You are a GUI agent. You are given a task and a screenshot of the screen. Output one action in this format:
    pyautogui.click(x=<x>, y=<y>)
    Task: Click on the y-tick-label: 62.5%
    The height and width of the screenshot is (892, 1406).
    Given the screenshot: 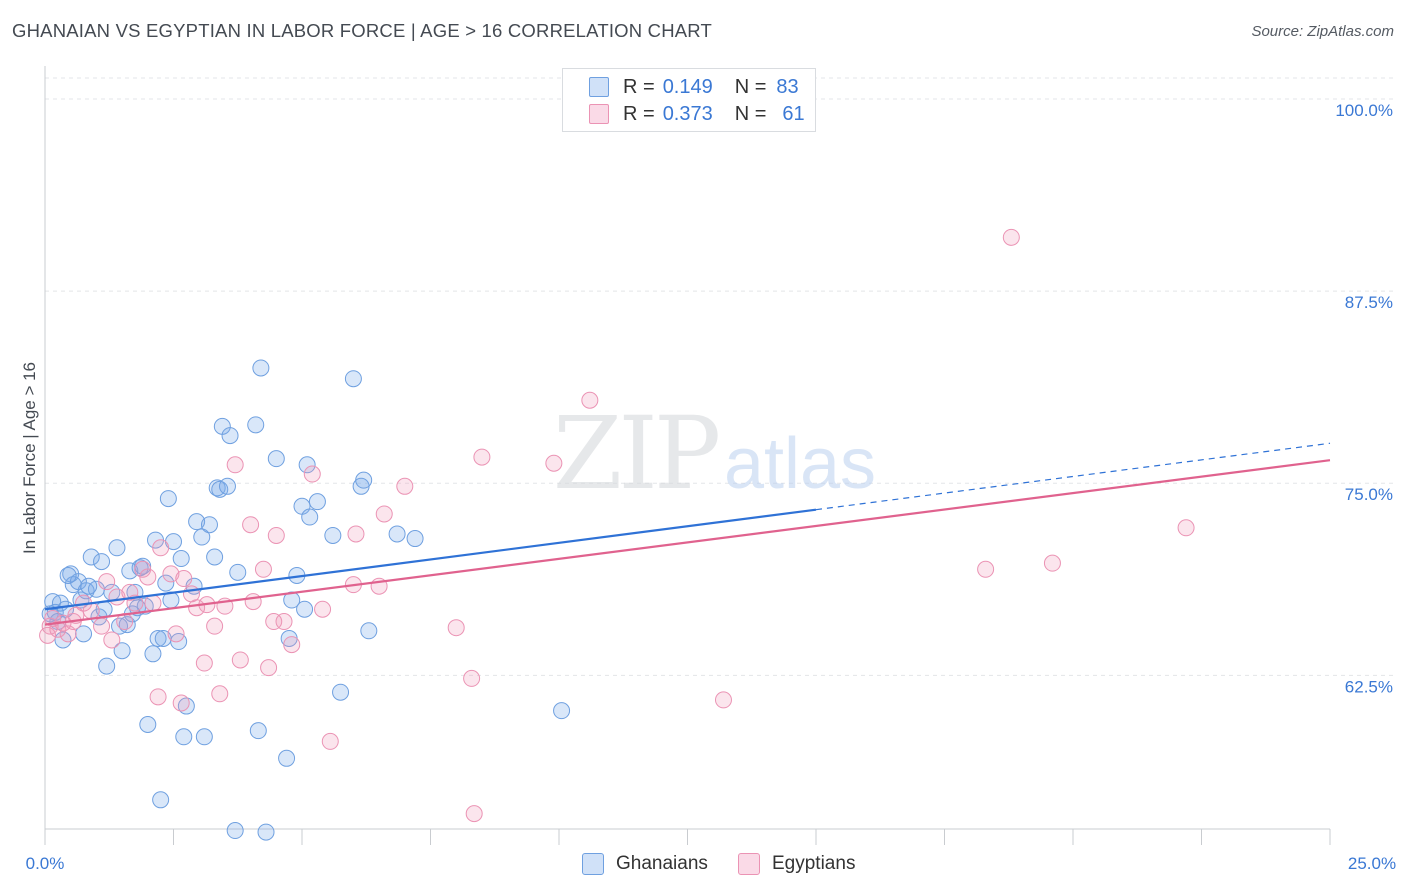 What is the action you would take?
    pyautogui.click(x=1369, y=686)
    